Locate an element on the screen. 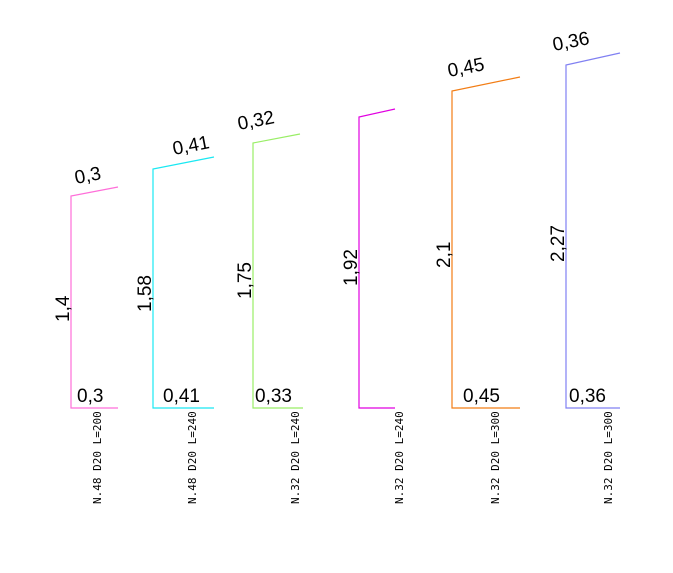 Image resolution: width=673 pixels, height=573 pixels. rebar-5-top-leg-label: 0,45 is located at coordinates (466, 68).